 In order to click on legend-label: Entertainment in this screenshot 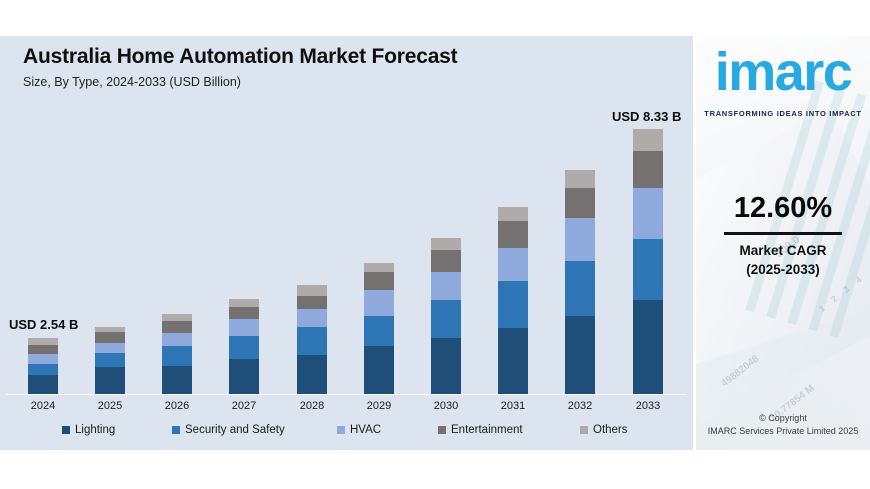, I will do `click(487, 430)`.